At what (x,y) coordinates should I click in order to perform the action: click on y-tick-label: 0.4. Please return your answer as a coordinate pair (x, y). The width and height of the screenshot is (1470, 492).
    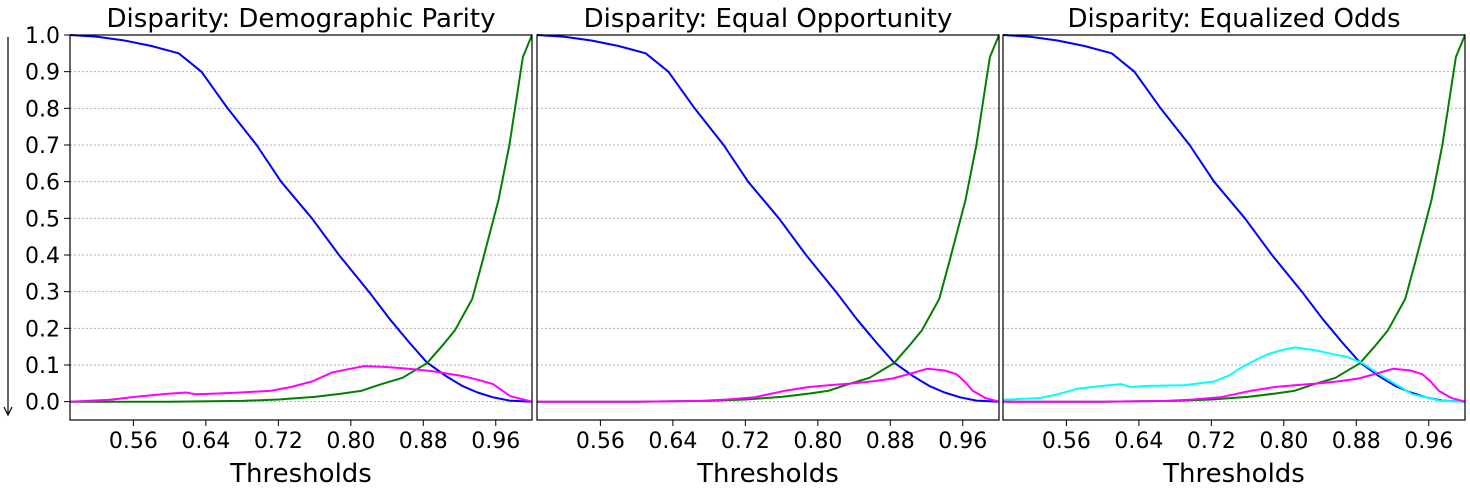
    Looking at the image, I should click on (42, 256).